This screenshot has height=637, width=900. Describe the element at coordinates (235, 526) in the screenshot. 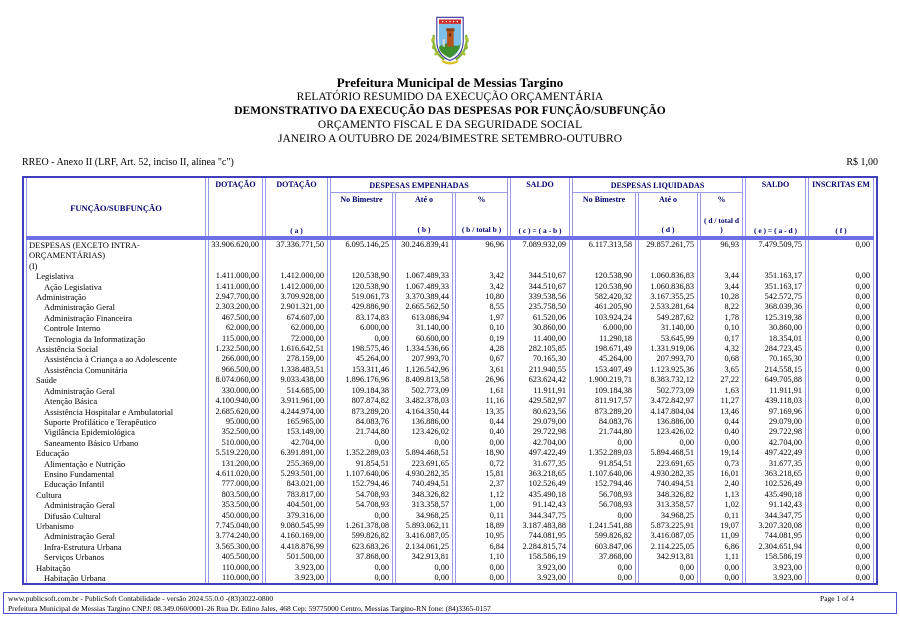

I see `cell-dotacao-inicial: 7.745.040,00` at that location.